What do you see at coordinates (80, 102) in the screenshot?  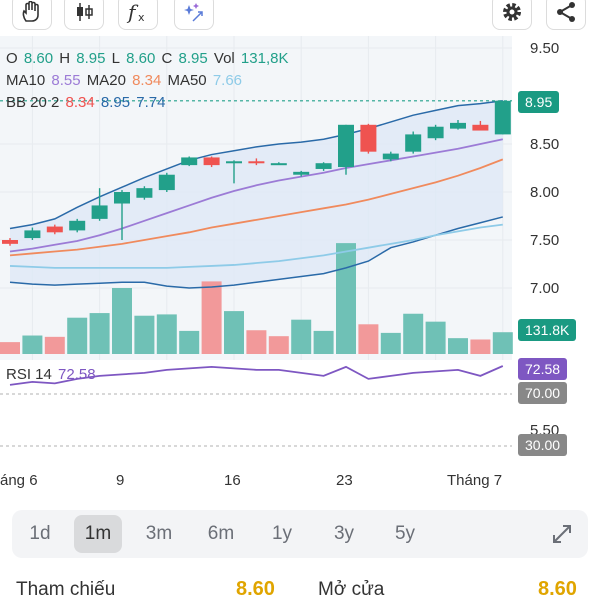 I see `bb-lower-value: 8.34` at bounding box center [80, 102].